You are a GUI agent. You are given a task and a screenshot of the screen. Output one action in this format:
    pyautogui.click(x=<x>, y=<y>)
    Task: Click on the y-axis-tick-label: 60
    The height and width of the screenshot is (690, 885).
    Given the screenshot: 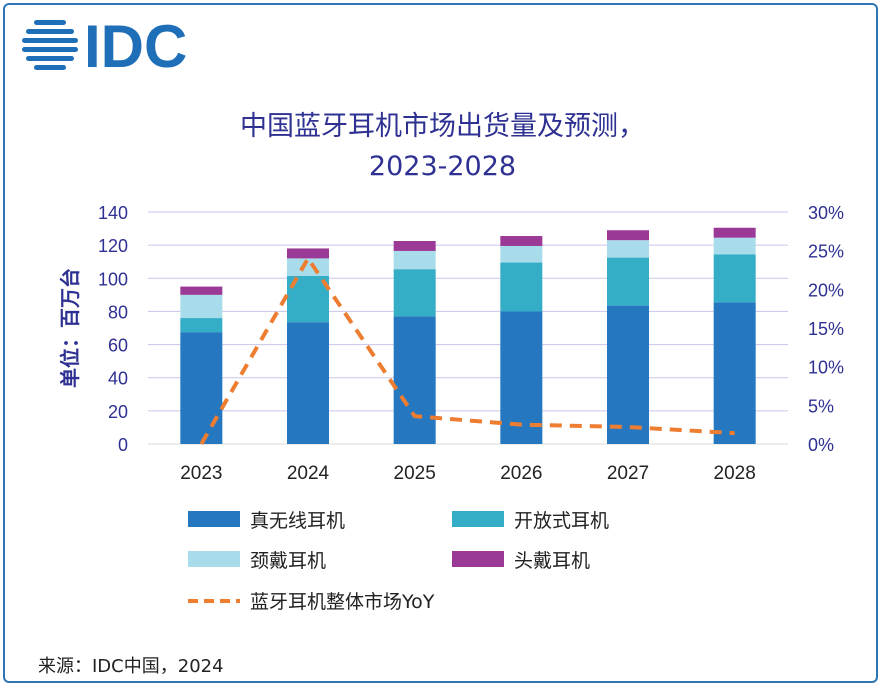 What is the action you would take?
    pyautogui.click(x=118, y=346)
    